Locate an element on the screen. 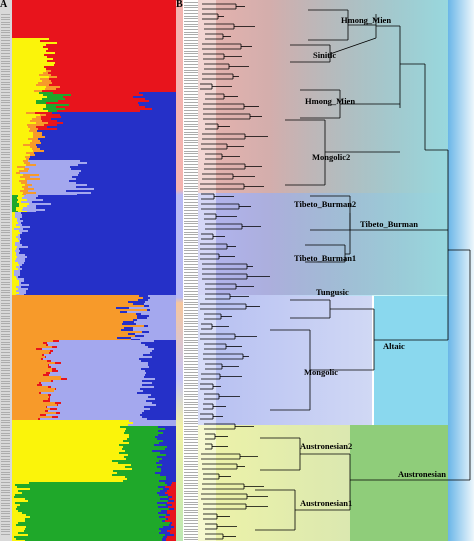 This screenshot has width=474, height=541. group-band is located at coordinates (274, 483).